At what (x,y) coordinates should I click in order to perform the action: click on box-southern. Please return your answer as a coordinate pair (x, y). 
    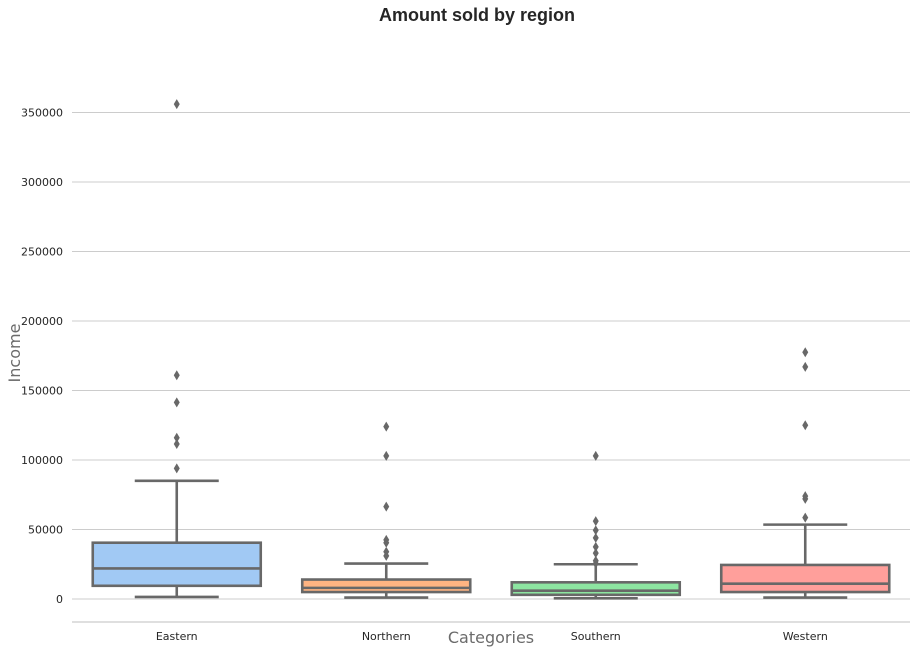
    Looking at the image, I should click on (596, 525).